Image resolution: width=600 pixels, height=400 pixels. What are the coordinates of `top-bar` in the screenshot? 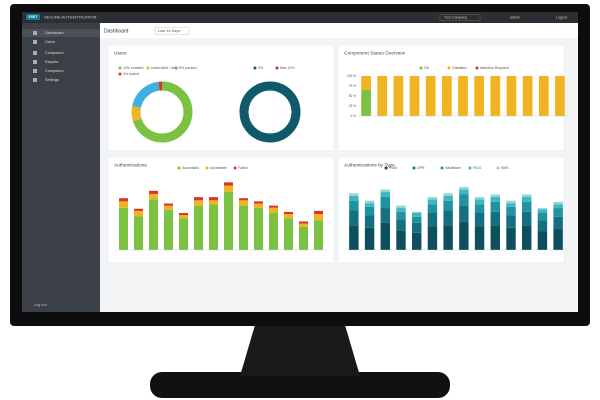 It's located at (300, 17).